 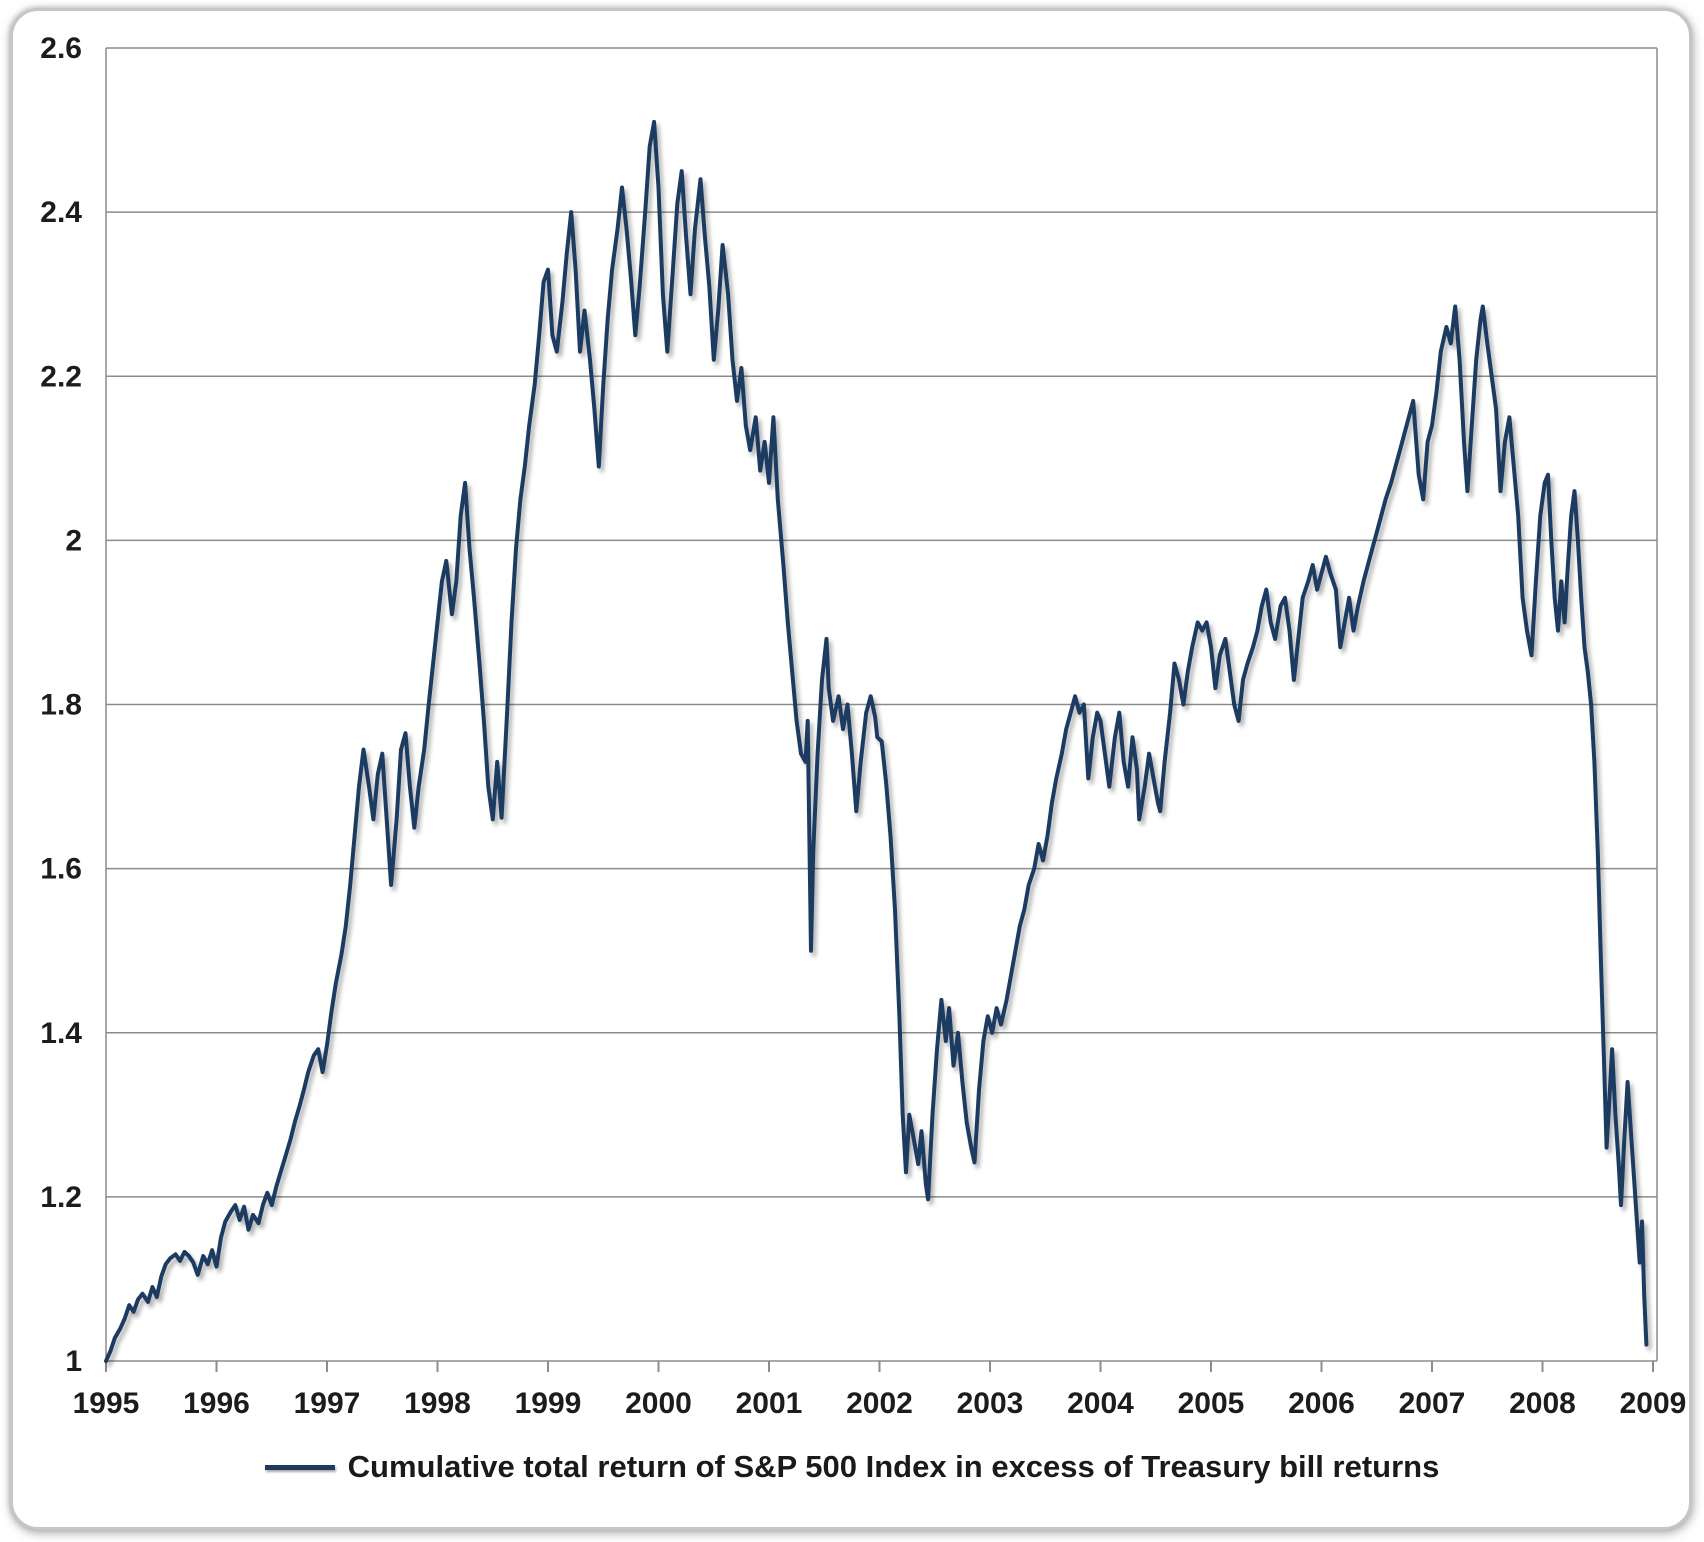 What do you see at coordinates (437, 1403) in the screenshot?
I see `x-tick-label: 1998` at bounding box center [437, 1403].